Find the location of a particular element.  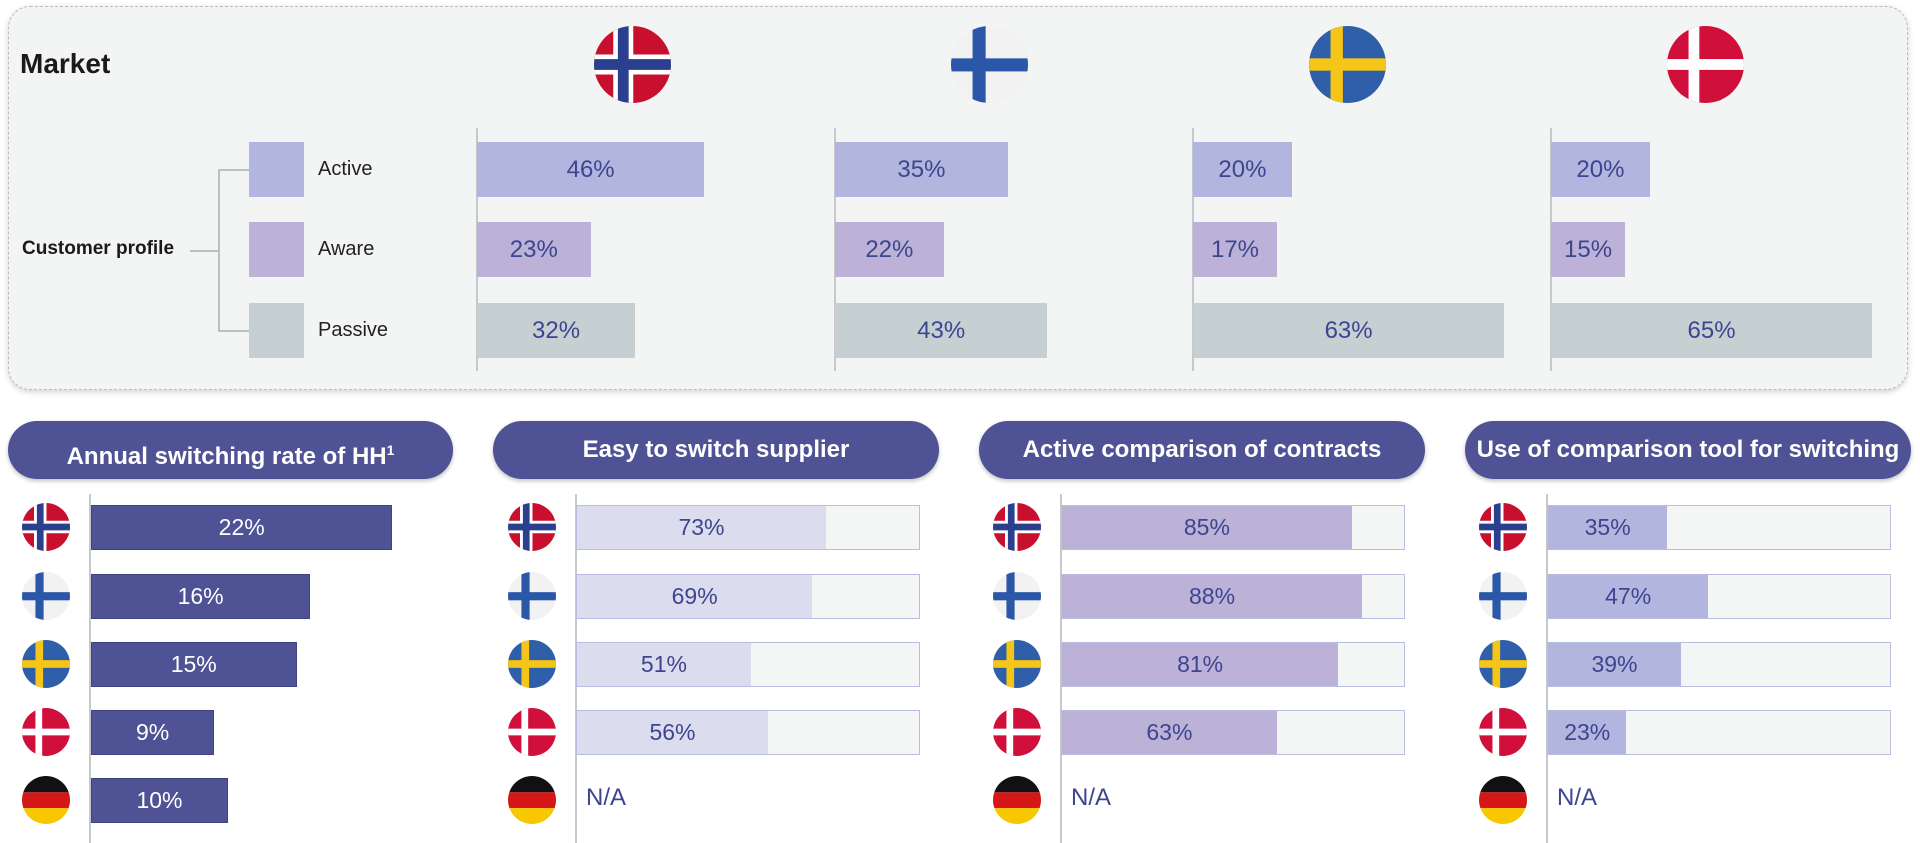

comparison-tool-sweden-value: 39% is located at coordinates (1614, 664).